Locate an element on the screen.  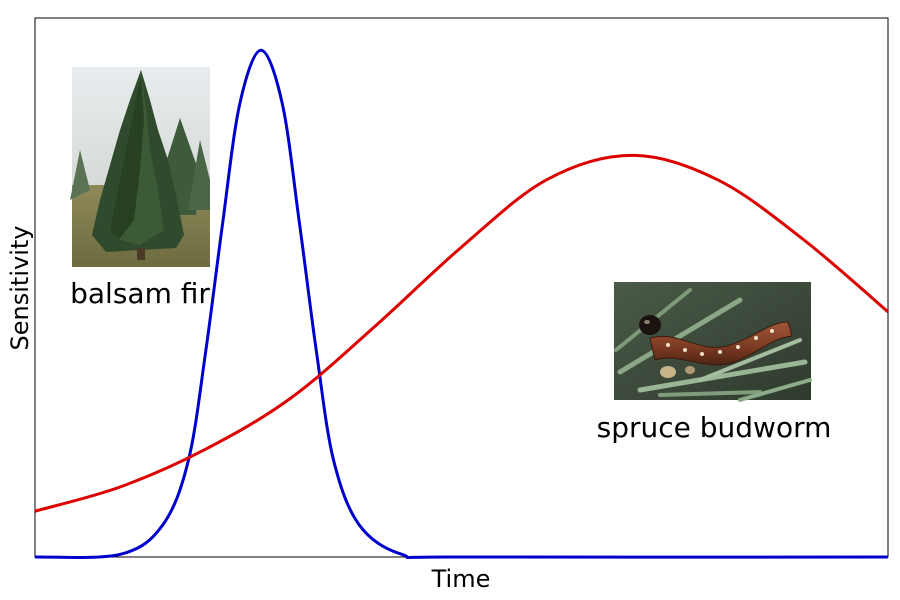
balsam-fir-label: balsam fir is located at coordinates (140, 293).